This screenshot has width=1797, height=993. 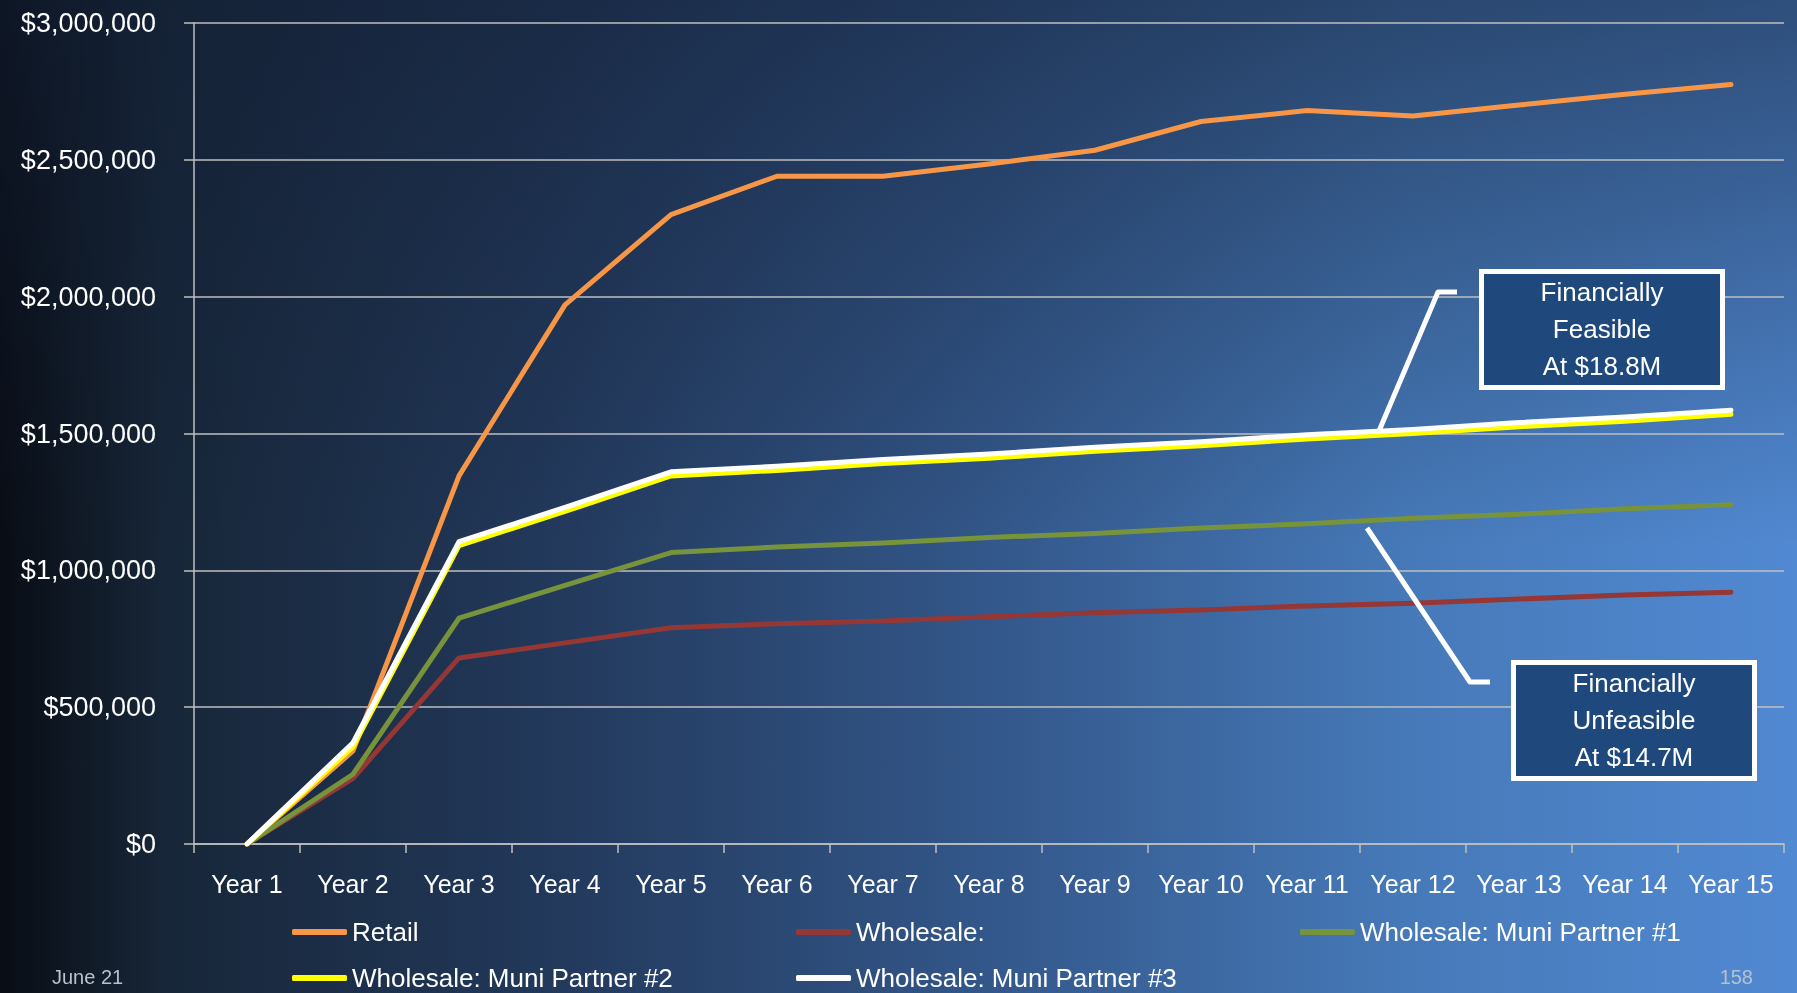 What do you see at coordinates (459, 883) in the screenshot?
I see `x-tick-label: Year 3` at bounding box center [459, 883].